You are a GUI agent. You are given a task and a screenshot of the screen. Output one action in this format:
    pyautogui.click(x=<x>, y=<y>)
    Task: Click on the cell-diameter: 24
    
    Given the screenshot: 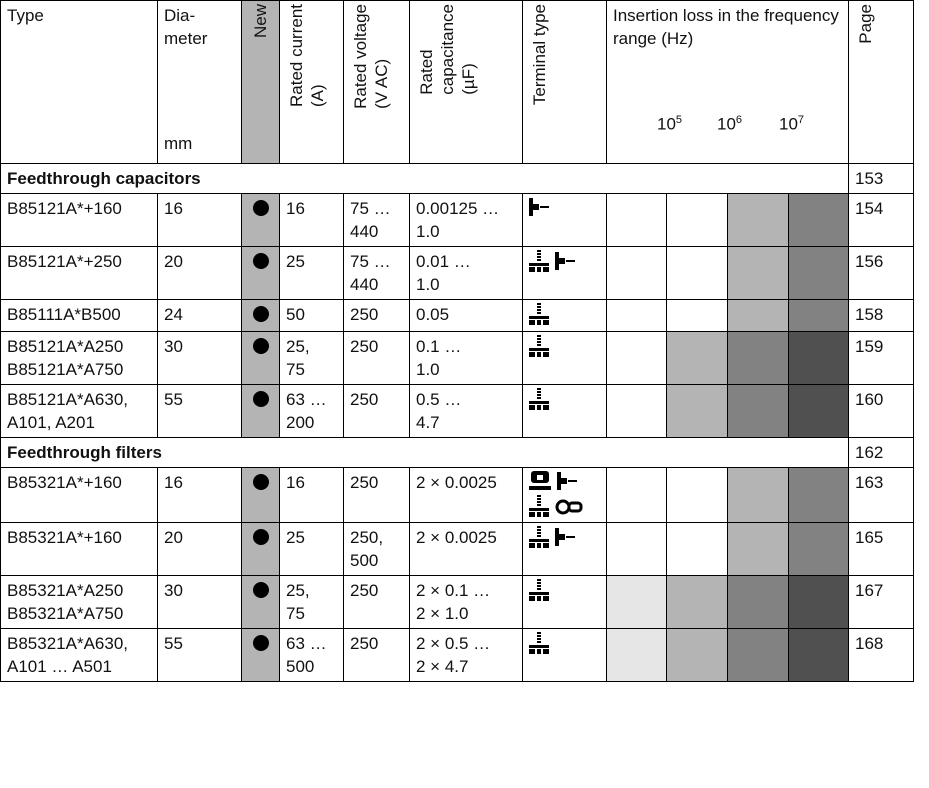 What is the action you would take?
    pyautogui.click(x=199, y=315)
    